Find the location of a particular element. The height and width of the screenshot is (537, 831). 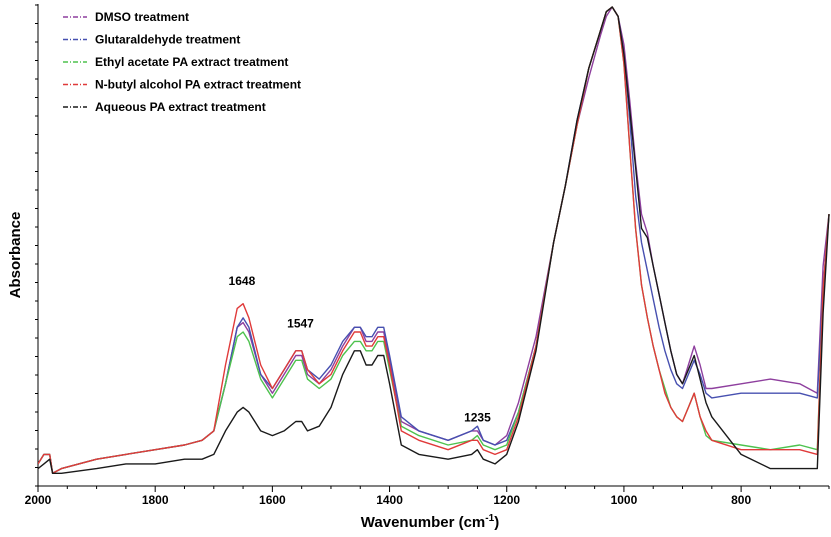

x-axis-title: Wavenumber (cm-1) is located at coordinates (430, 522).